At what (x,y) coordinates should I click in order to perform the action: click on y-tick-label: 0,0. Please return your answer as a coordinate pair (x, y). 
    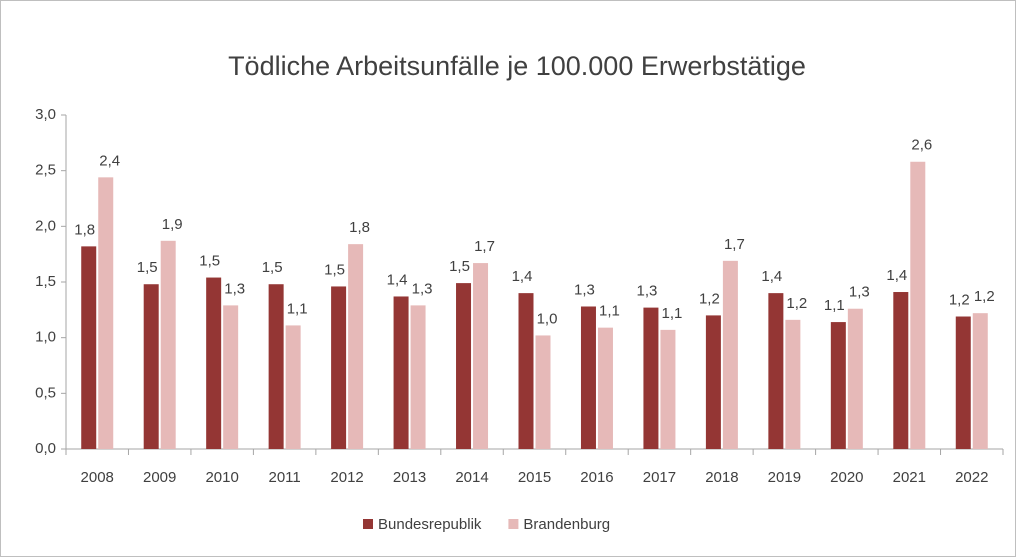
    Looking at the image, I should click on (45, 448).